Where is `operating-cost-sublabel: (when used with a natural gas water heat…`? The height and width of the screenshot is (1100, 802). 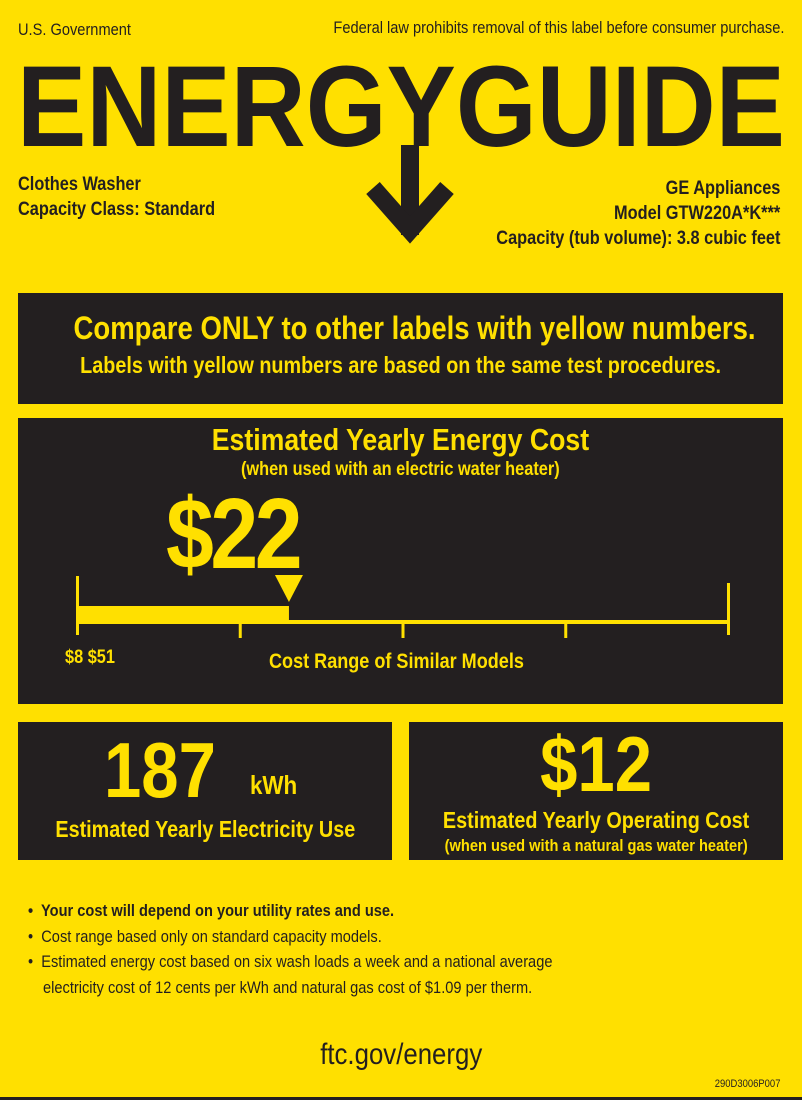 operating-cost-sublabel: (when used with a natural gas water heat… is located at coordinates (596, 845).